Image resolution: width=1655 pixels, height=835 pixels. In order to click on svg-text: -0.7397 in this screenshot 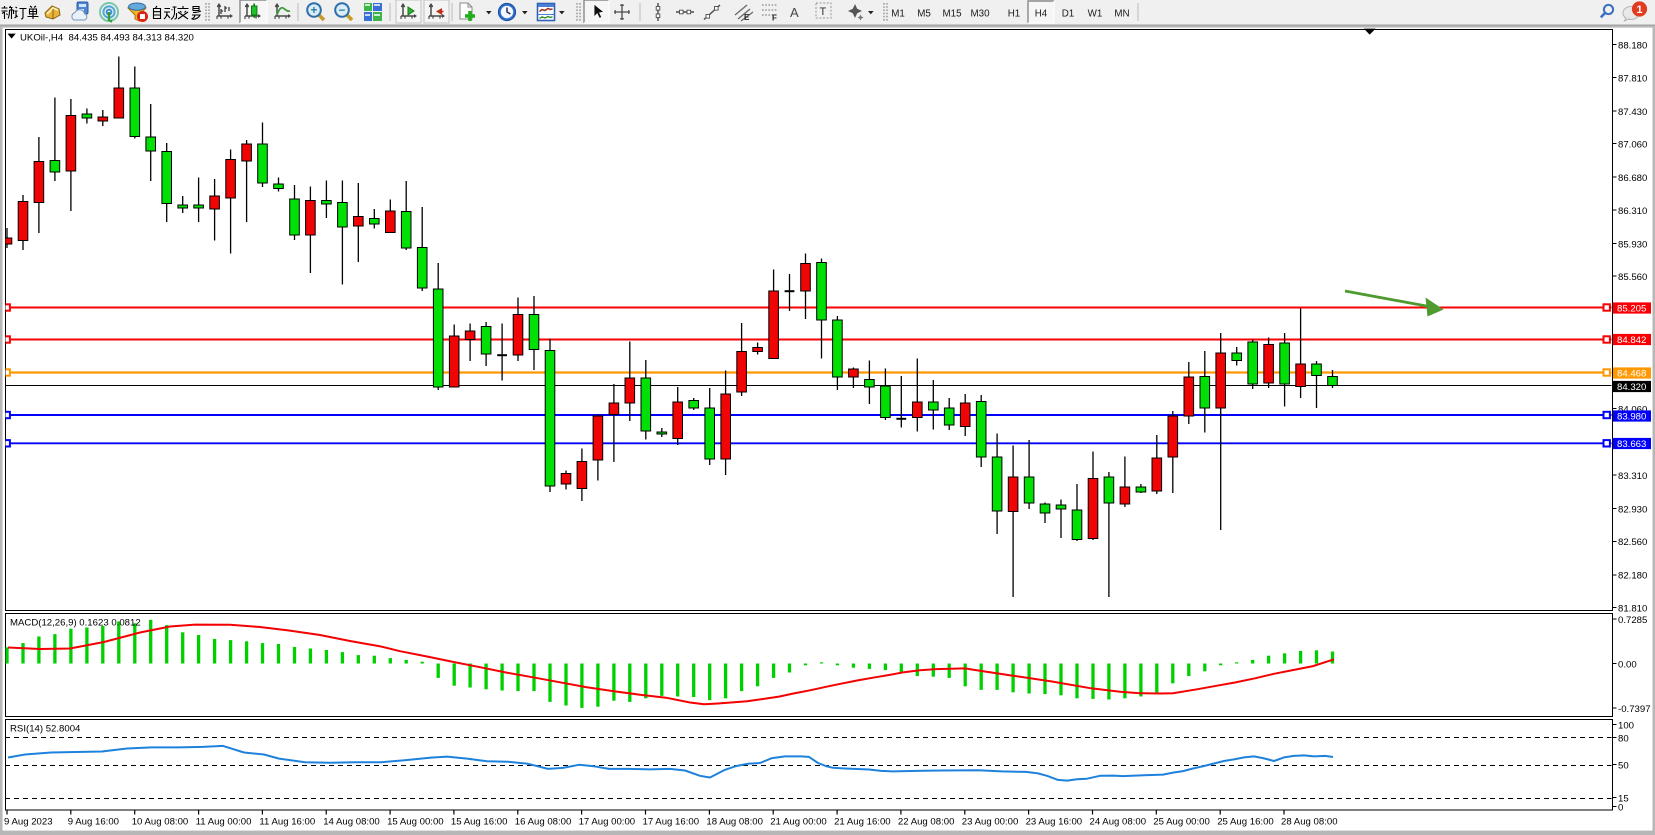, I will do `click(1634, 709)`.